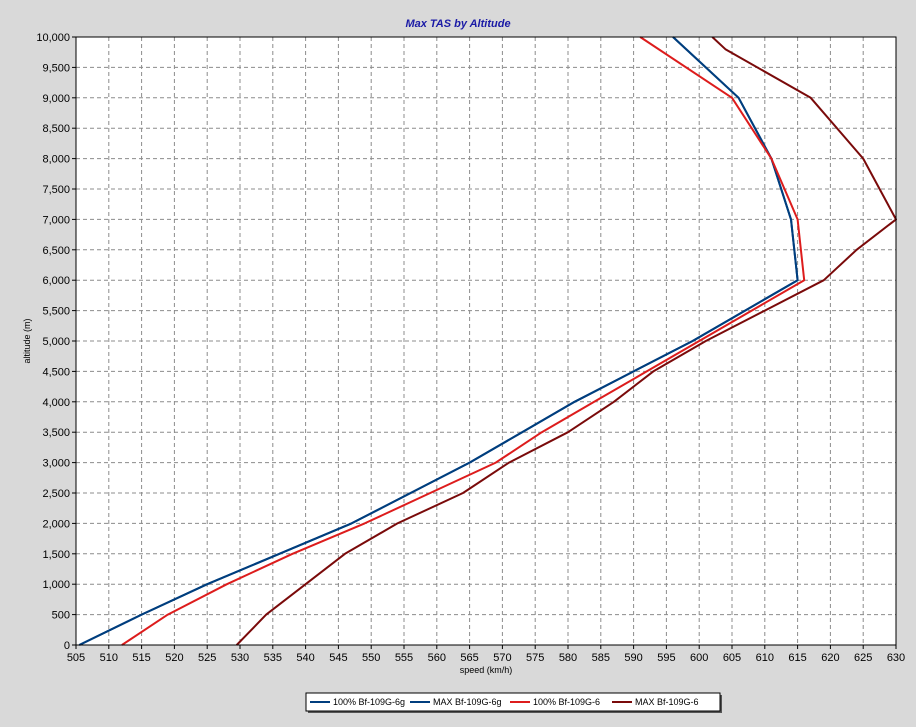  What do you see at coordinates (174, 658) in the screenshot?
I see `x-tick-label: 520` at bounding box center [174, 658].